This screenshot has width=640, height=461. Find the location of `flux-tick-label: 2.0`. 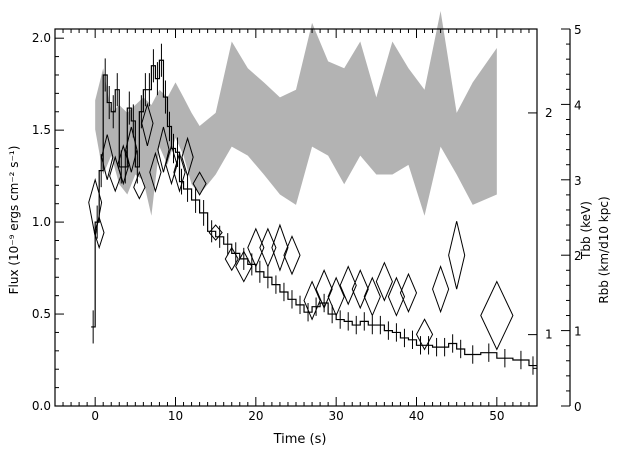

flux-tick-label: 2.0 is located at coordinates (41, 38).